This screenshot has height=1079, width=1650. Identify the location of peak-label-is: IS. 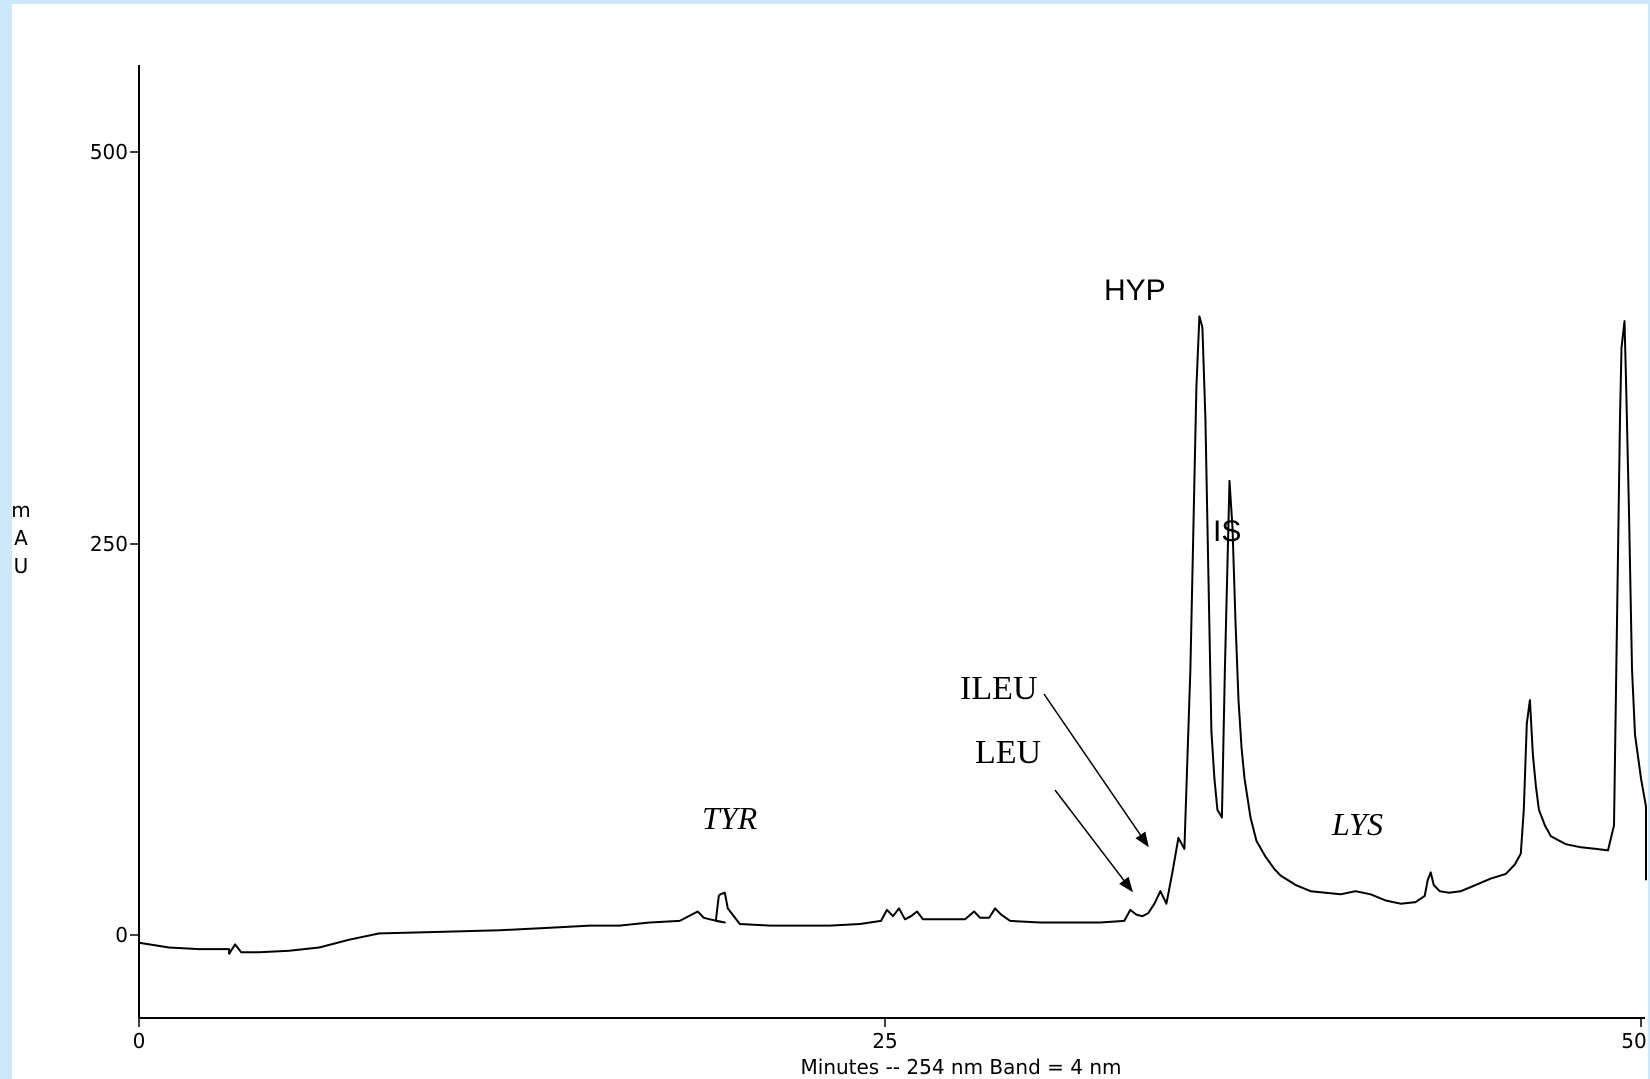
(1227, 531).